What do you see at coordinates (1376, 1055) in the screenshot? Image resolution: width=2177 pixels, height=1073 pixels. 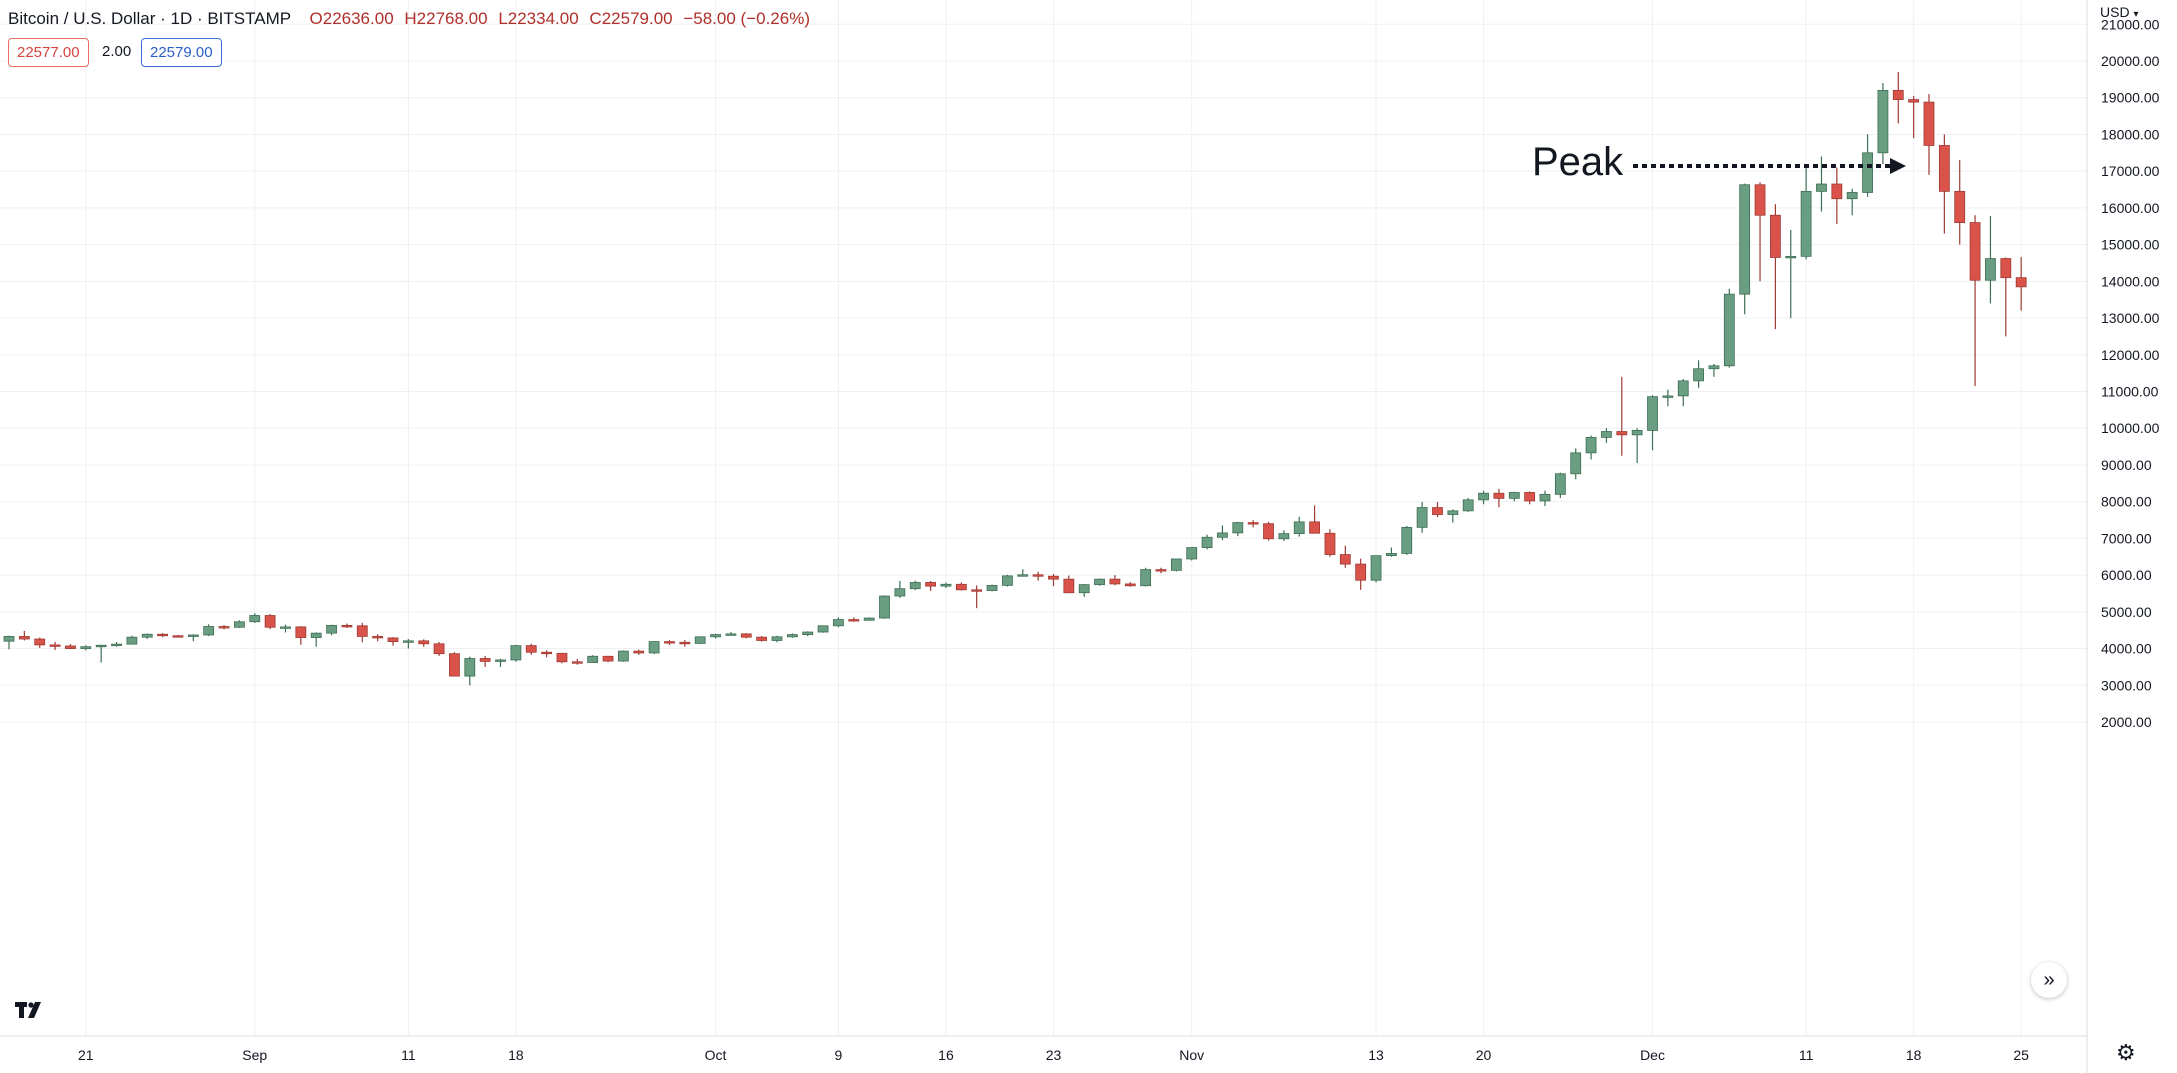 I see `time-tick-label: 13` at bounding box center [1376, 1055].